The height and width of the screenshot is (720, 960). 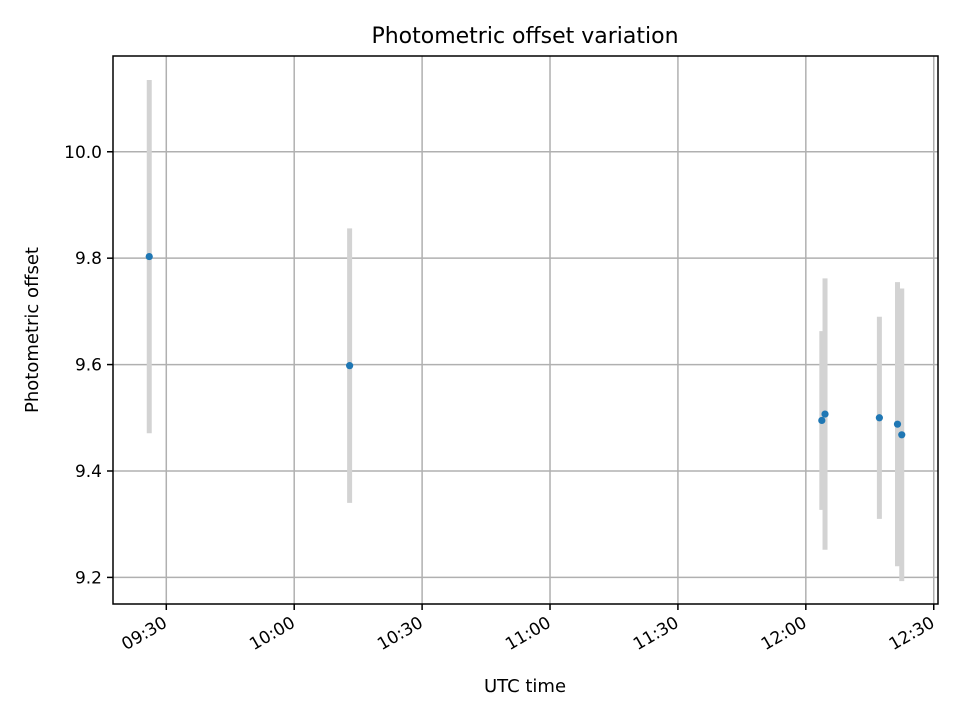 I want to click on y-tick-label: 10.0, so click(x=83, y=153).